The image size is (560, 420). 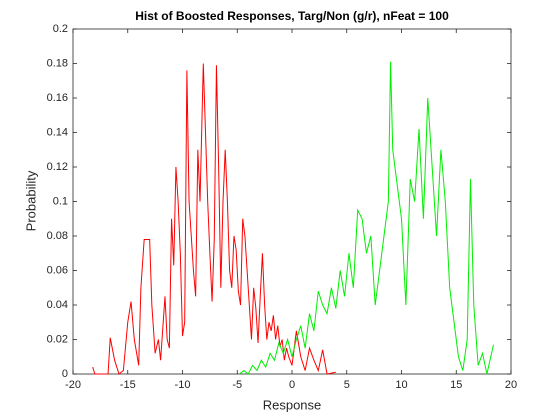 I want to click on x-tick-label: -20, so click(x=73, y=385).